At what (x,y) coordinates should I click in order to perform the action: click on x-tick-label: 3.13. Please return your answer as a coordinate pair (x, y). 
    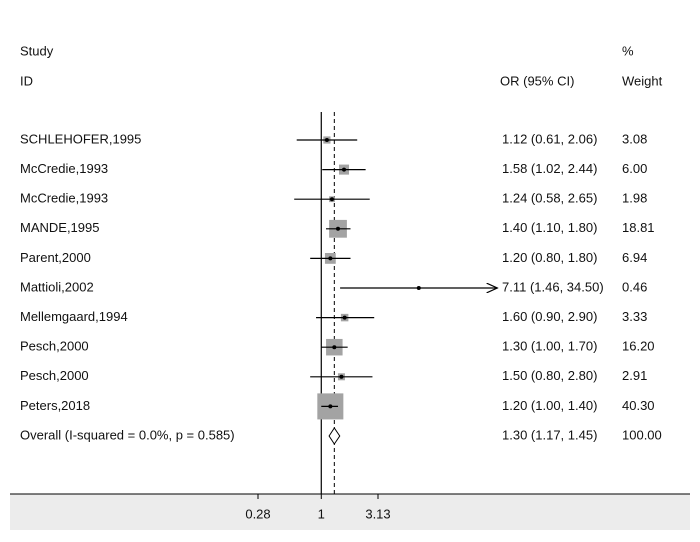
    Looking at the image, I should click on (377, 513).